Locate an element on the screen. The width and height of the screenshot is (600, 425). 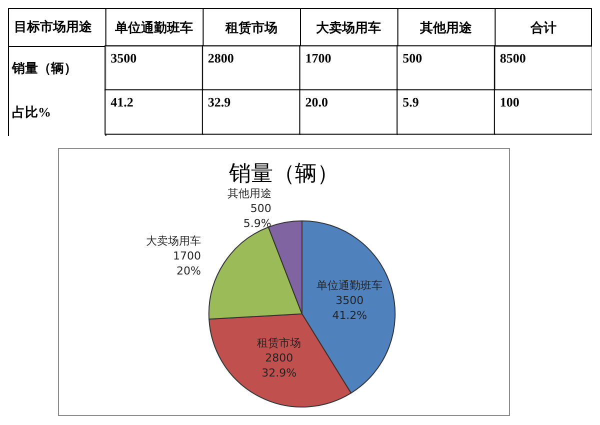
data-label: 3500 is located at coordinates (123, 58).